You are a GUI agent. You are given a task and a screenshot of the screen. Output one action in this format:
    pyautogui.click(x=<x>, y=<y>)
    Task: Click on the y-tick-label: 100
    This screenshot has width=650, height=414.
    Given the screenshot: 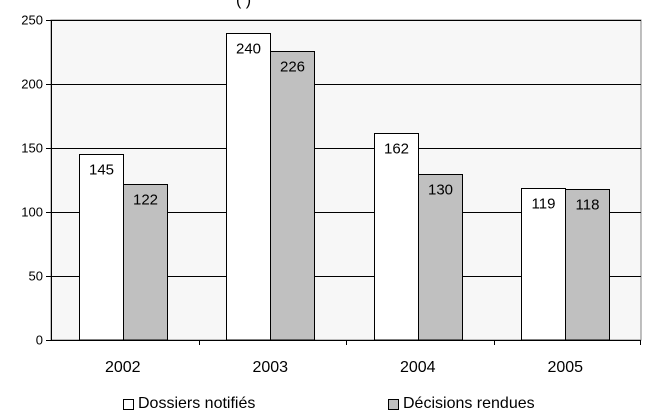 What is the action you would take?
    pyautogui.click(x=32, y=212)
    